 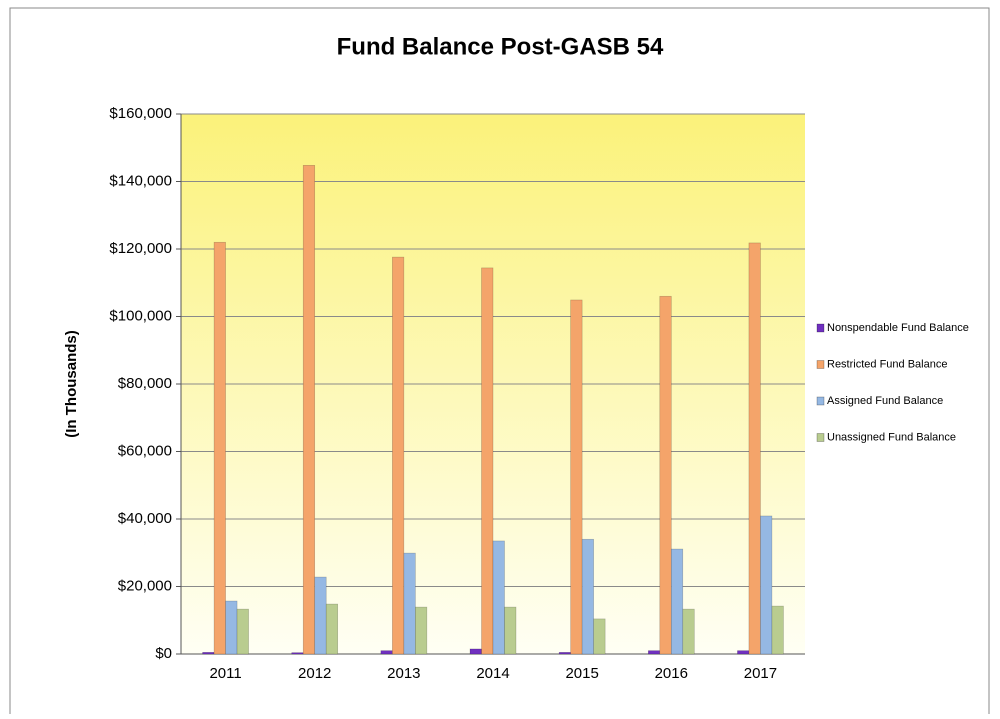 I want to click on legend-label: Nonspendable Fund Balance, so click(x=898, y=328).